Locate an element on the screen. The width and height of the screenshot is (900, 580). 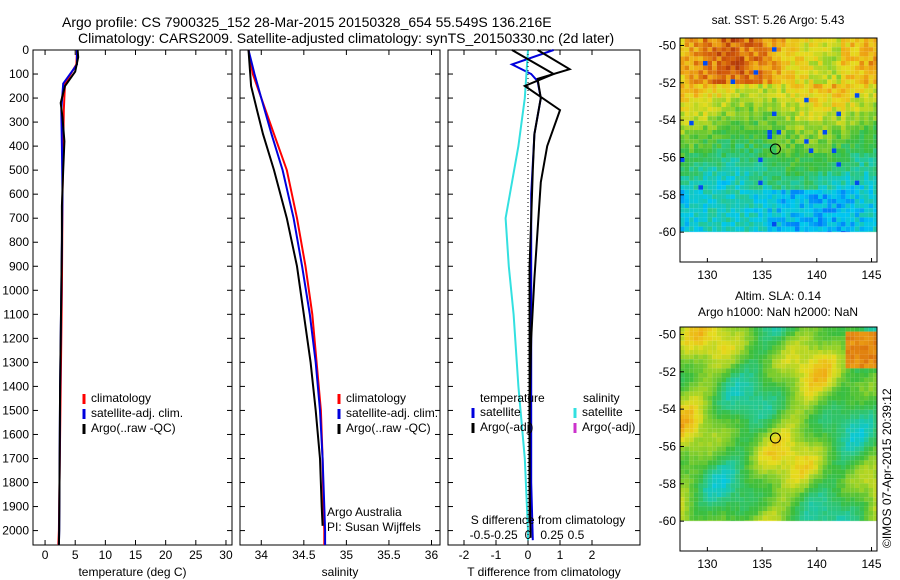
diff-legend-s-label: satellite is located at coordinates (602, 412).